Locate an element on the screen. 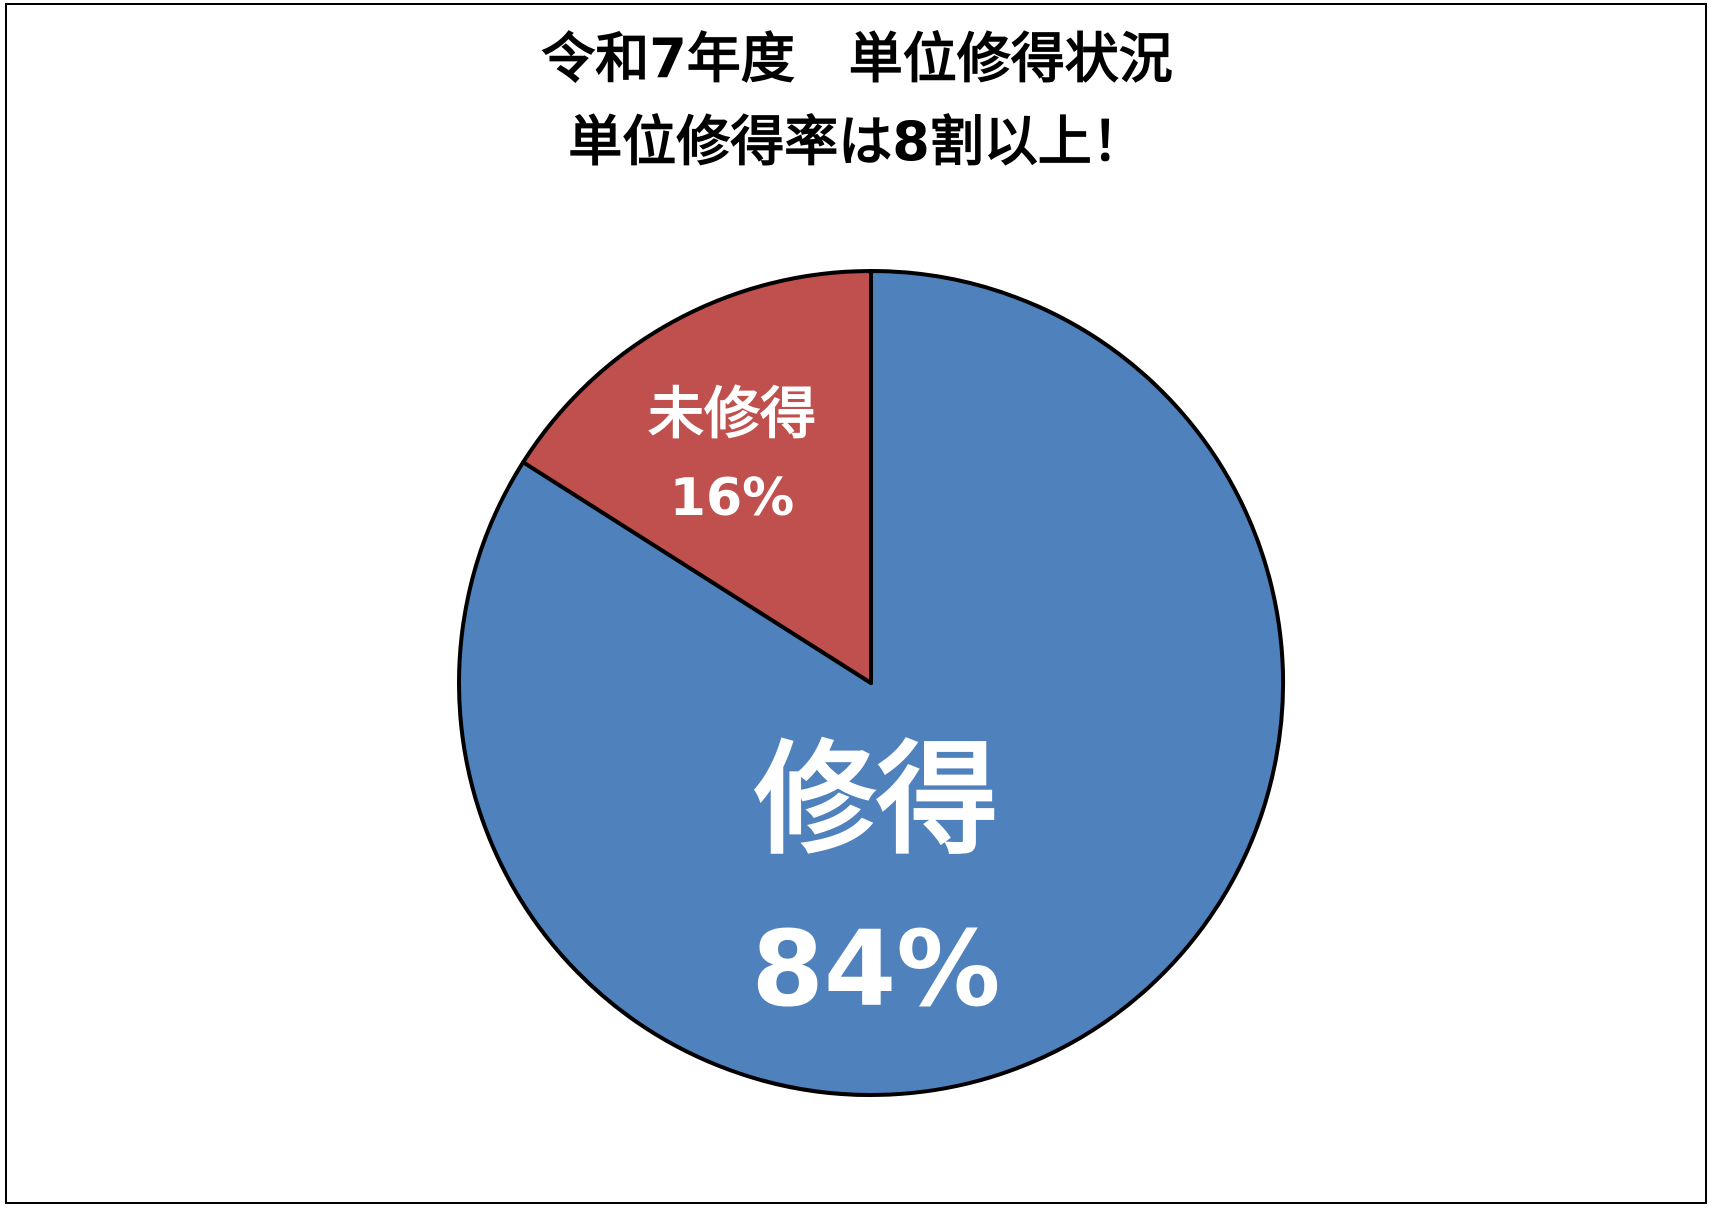 This screenshot has height=1210, width=1714. slice-value-shutoku: 84% is located at coordinates (876, 969).